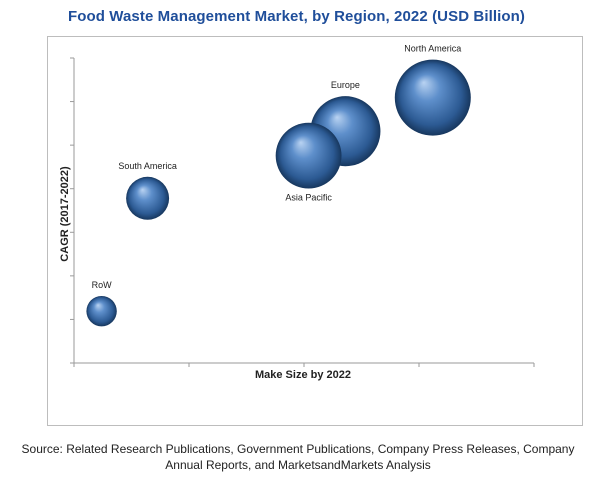  What do you see at coordinates (345, 85) in the screenshot?
I see `bubble-label-europe: Europe` at bounding box center [345, 85].